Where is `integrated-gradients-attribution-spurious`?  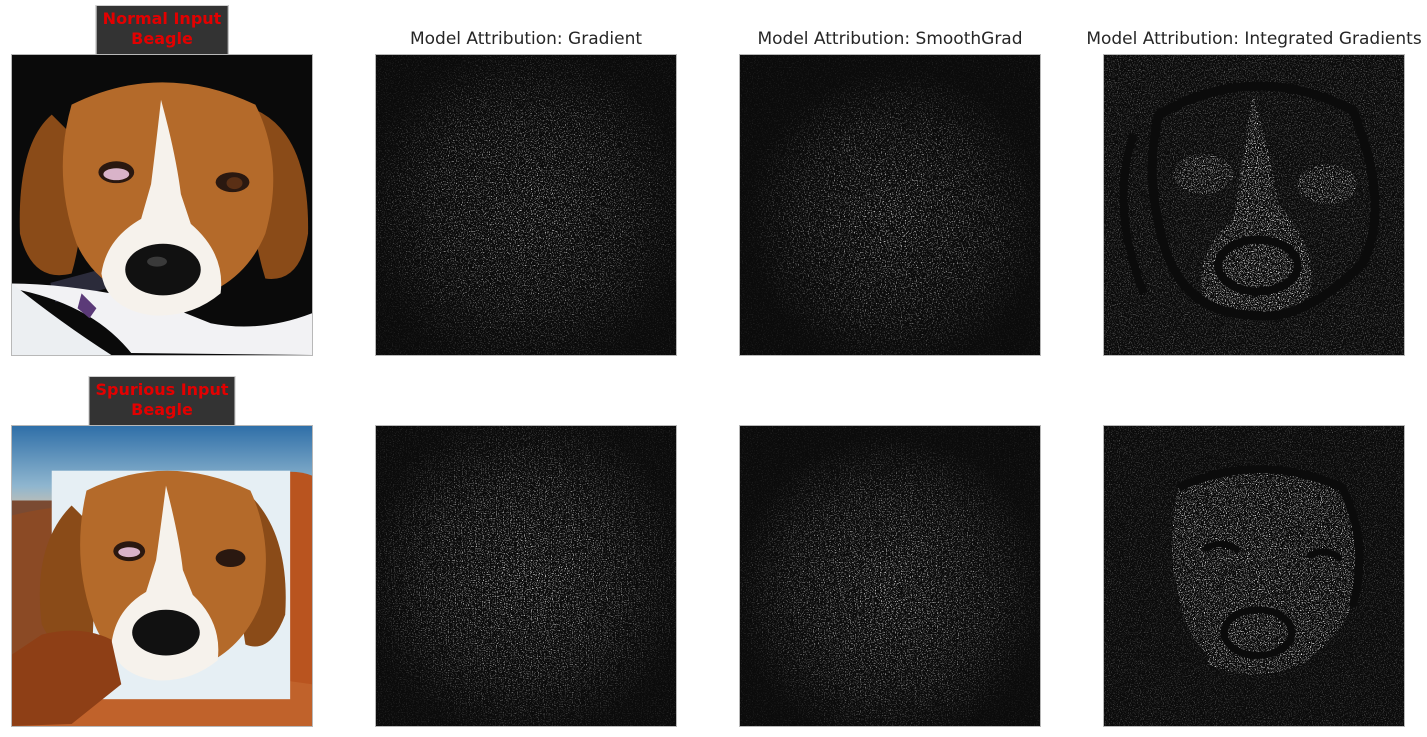 integrated-gradients-attribution-spurious is located at coordinates (1254, 576).